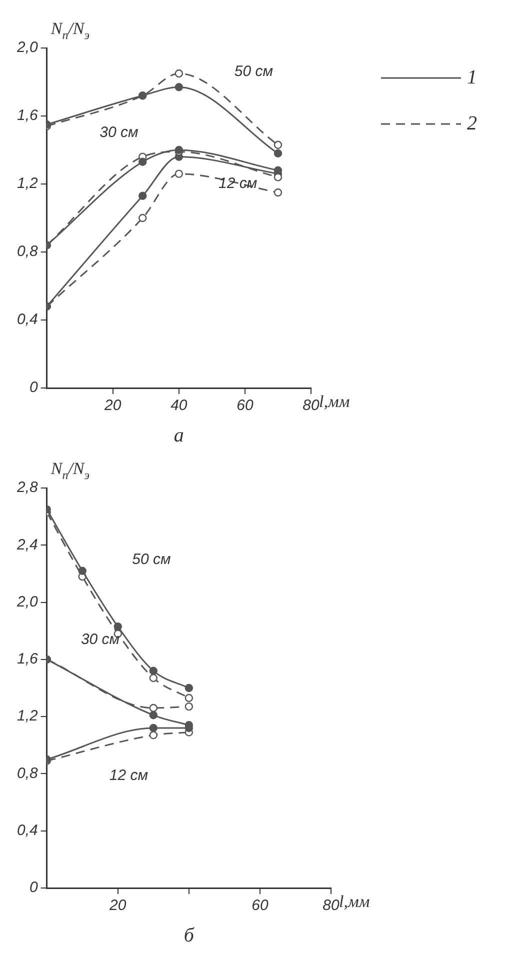 This screenshot has height=960, width=519. Describe the element at coordinates (179, 405) in the screenshot. I see `x-tick-label: 40` at that location.